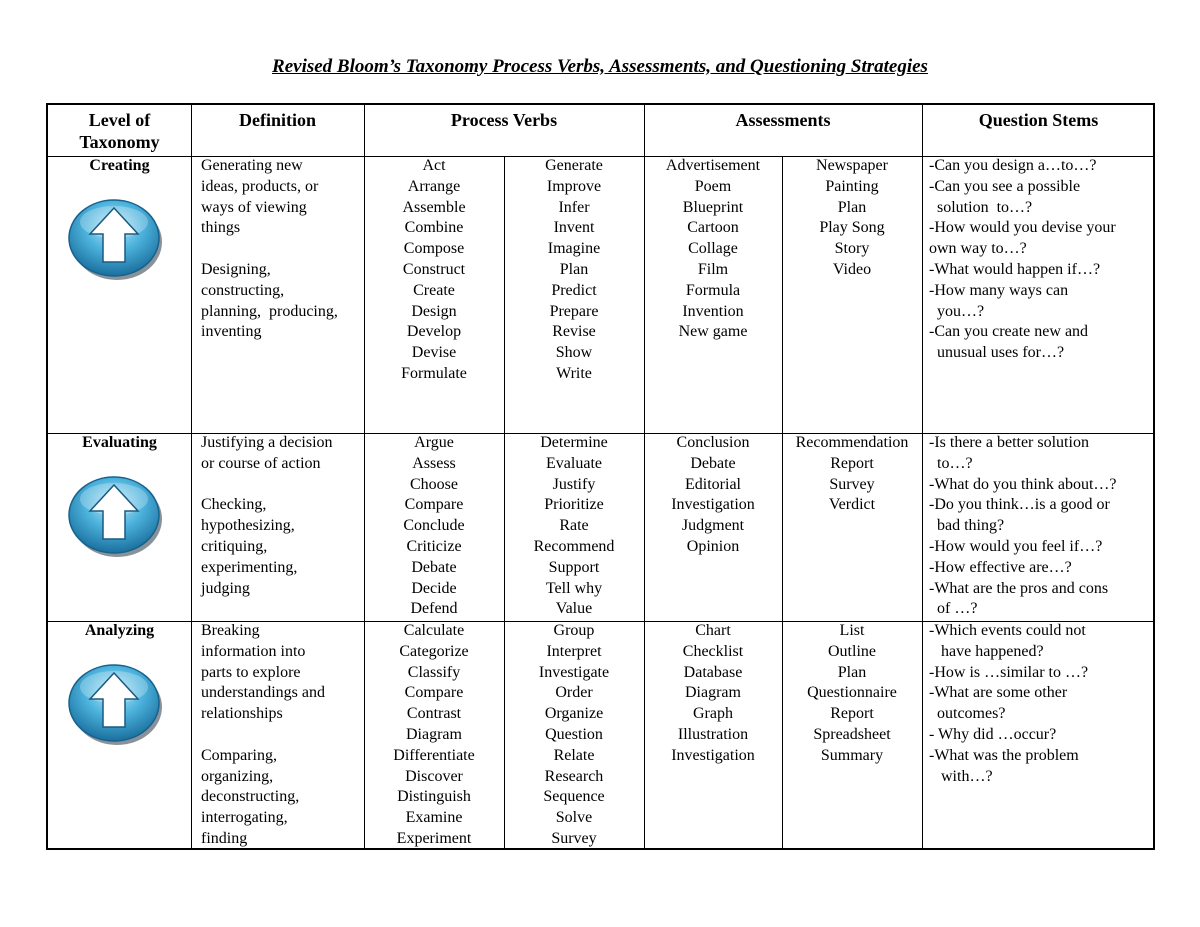 This screenshot has height=927, width=1200. What do you see at coordinates (852, 505) in the screenshot?
I see `cell-line: Verdict` at bounding box center [852, 505].